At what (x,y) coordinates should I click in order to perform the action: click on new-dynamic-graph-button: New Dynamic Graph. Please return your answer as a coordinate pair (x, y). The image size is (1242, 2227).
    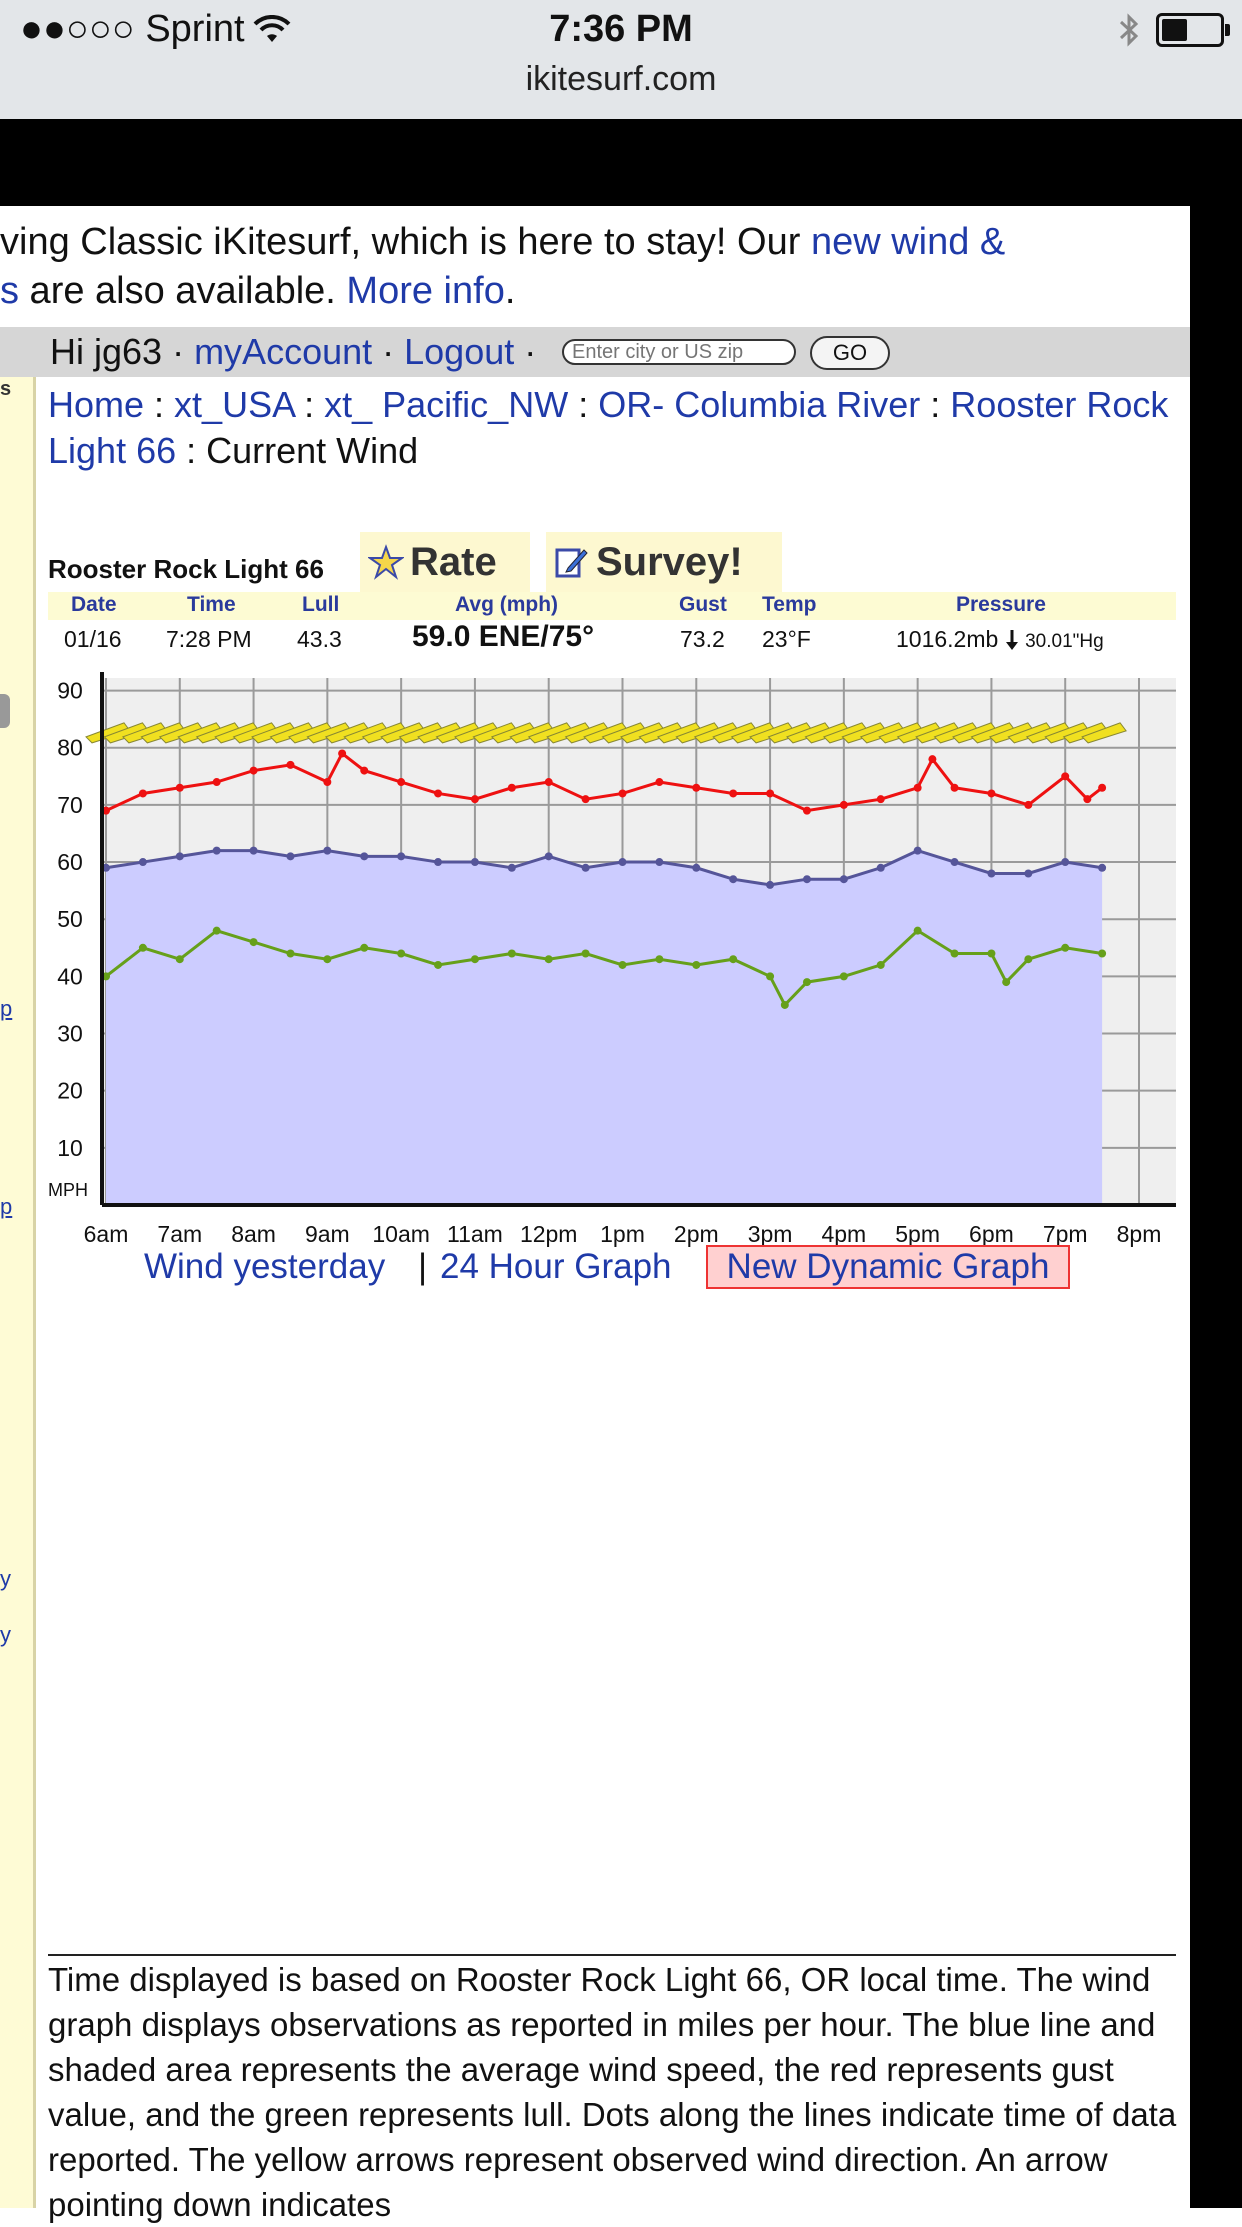
    Looking at the image, I should click on (888, 1267).